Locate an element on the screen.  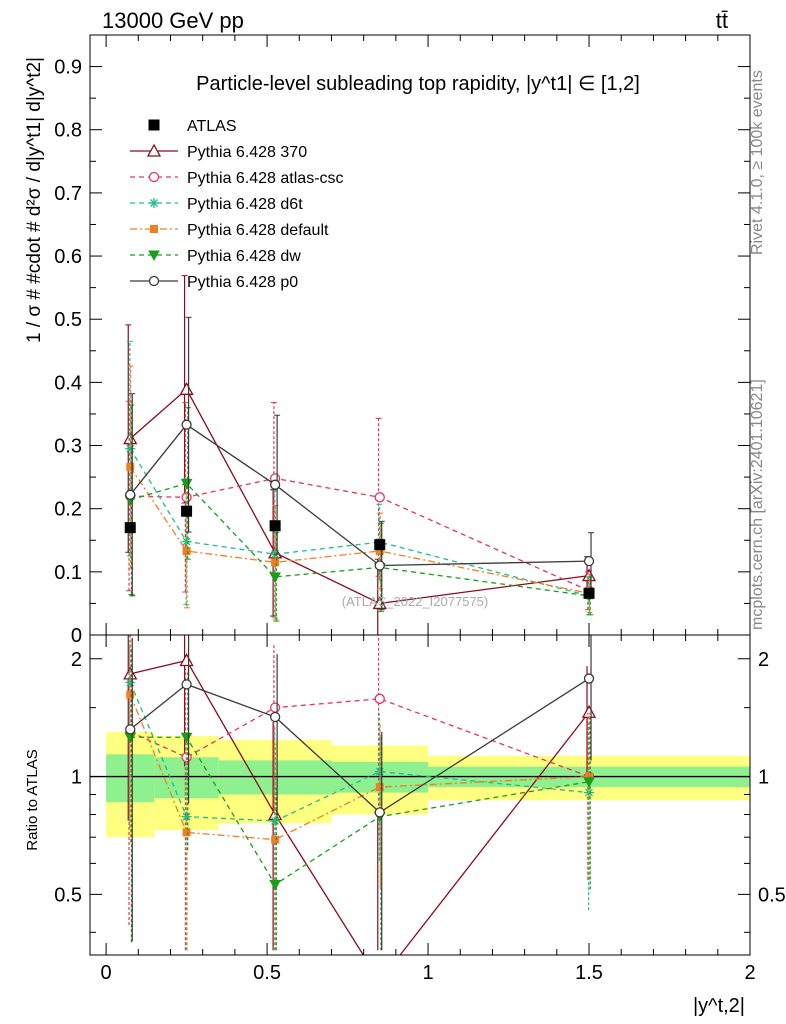
process-label: tt̄ is located at coordinates (722, 20).